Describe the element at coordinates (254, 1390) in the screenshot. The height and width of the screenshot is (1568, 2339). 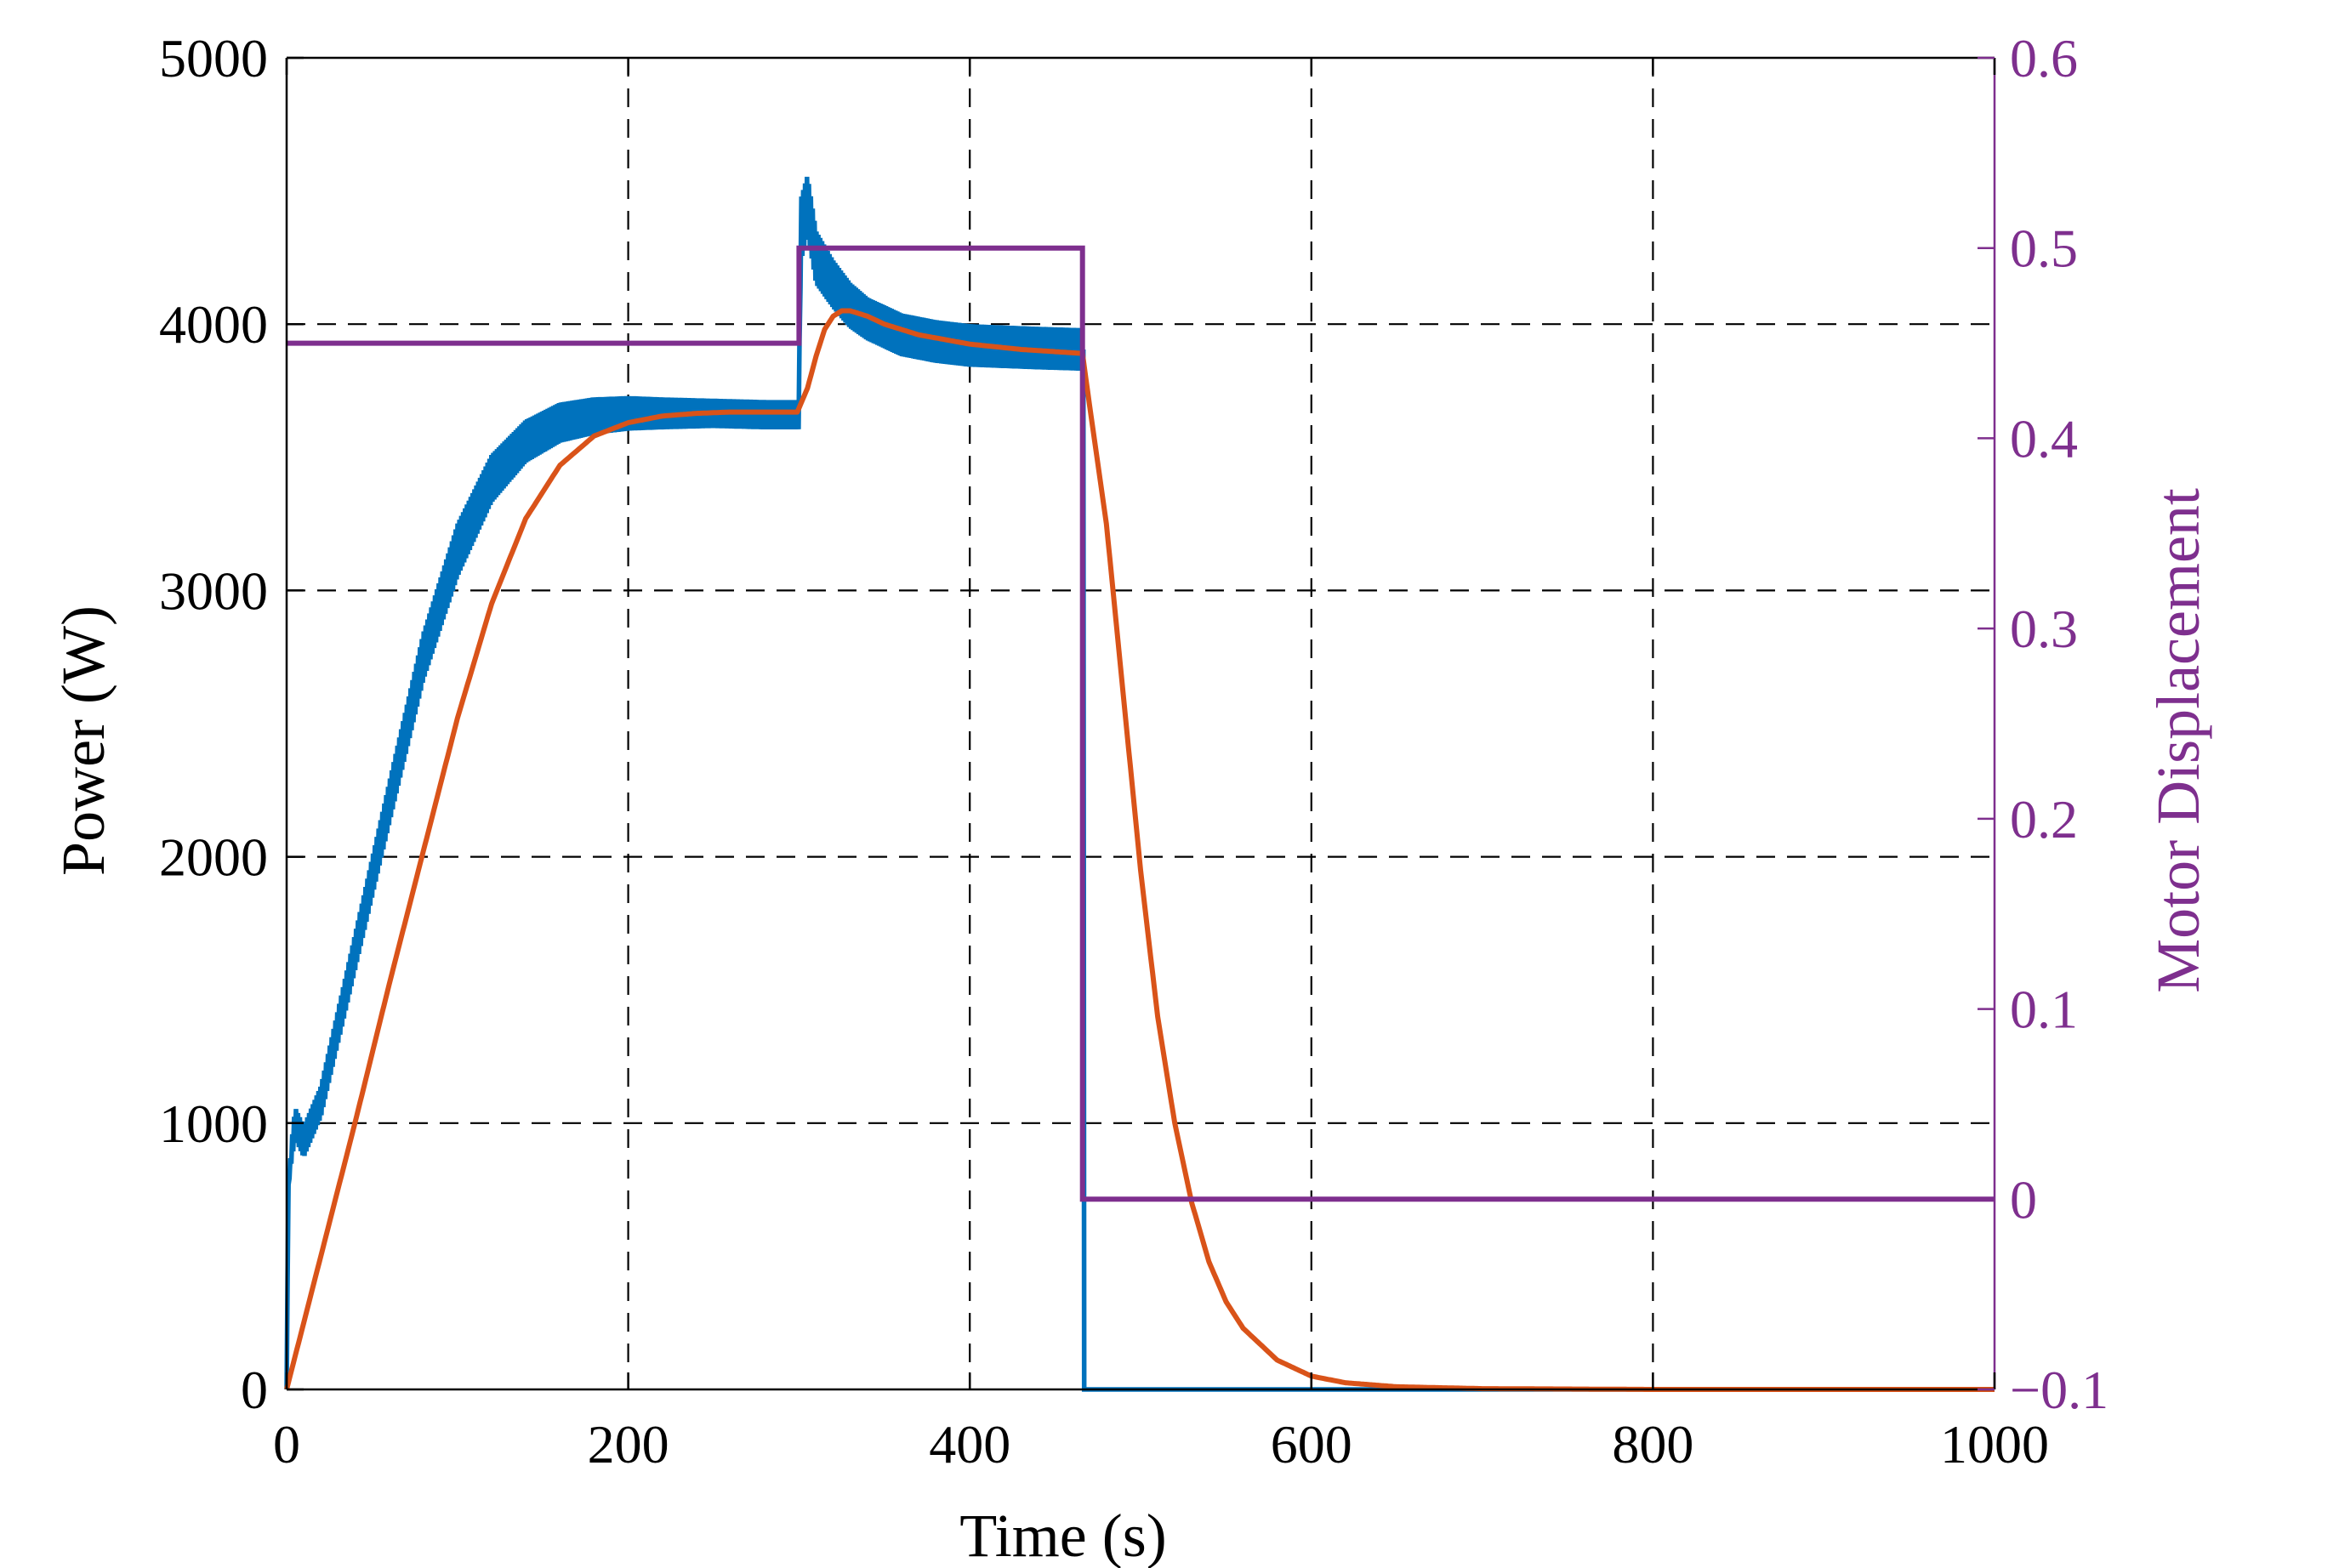
I see `y-tick-label: 0` at that location.